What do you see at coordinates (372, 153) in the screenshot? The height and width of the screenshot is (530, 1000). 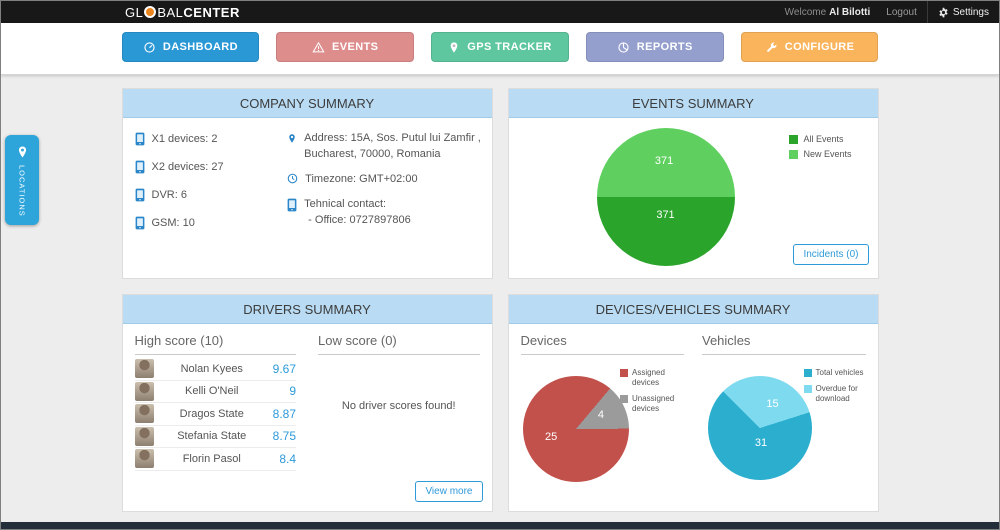 I see `address-line-2: Bucharest, 70000, Romania` at bounding box center [372, 153].